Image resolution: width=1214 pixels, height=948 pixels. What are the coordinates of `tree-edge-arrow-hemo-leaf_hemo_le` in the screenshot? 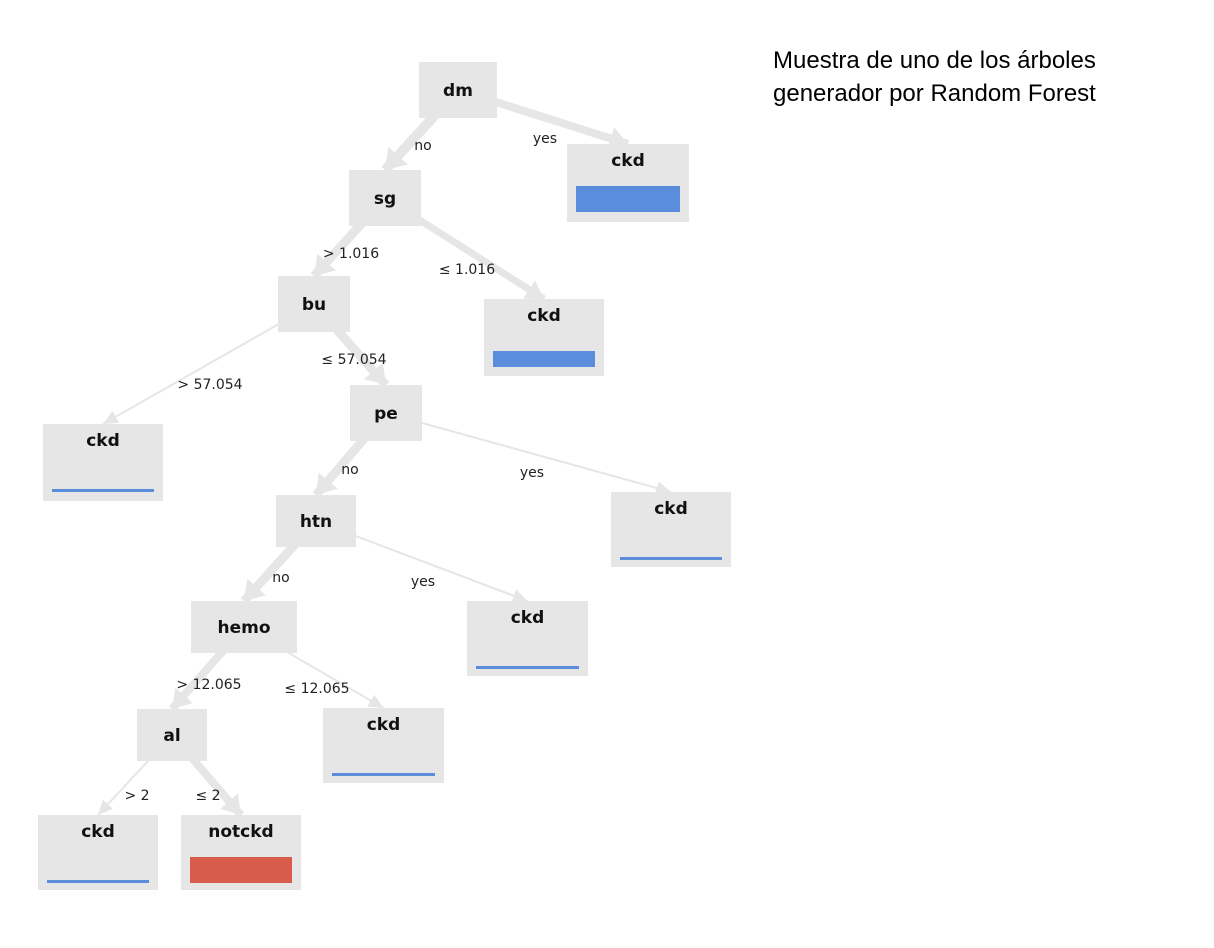 It's located at (375, 701).